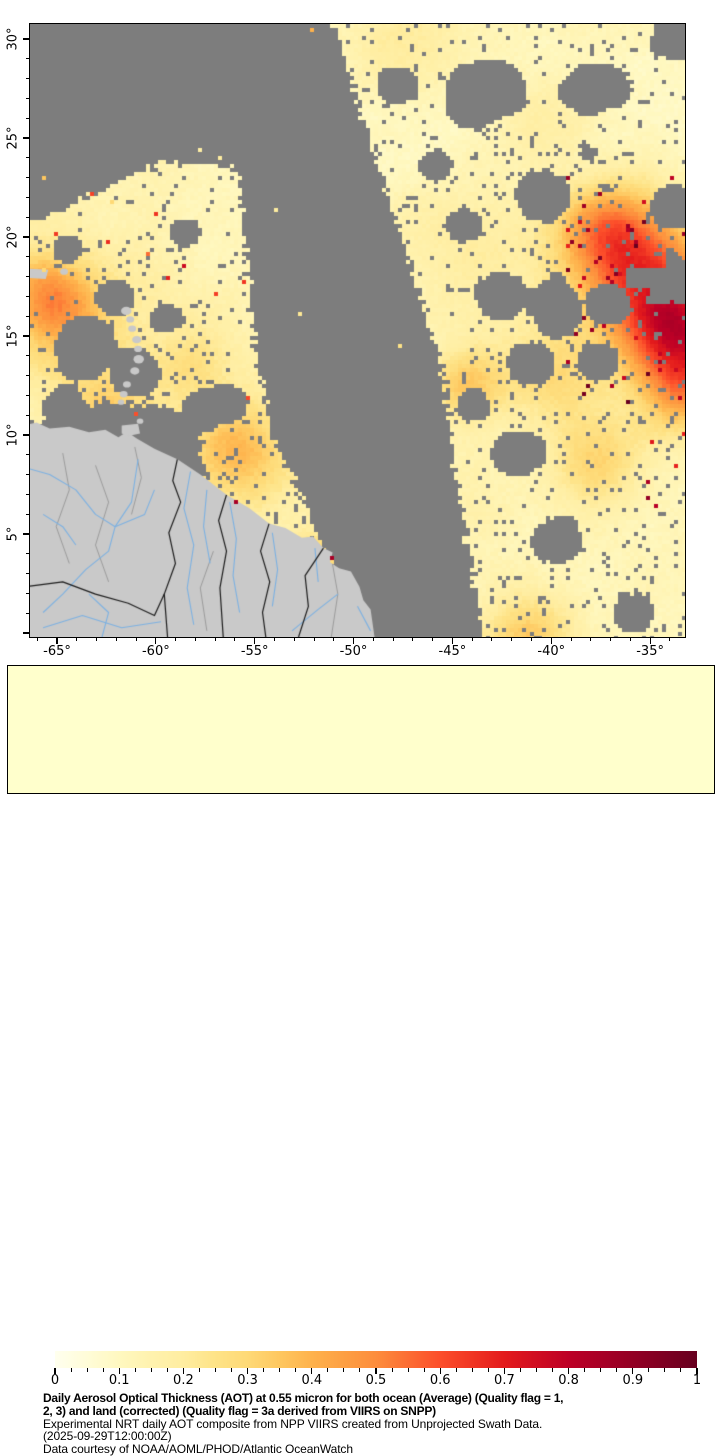  Describe the element at coordinates (119, 1380) in the screenshot. I see `colorbar-tick-label: 0.1` at that location.